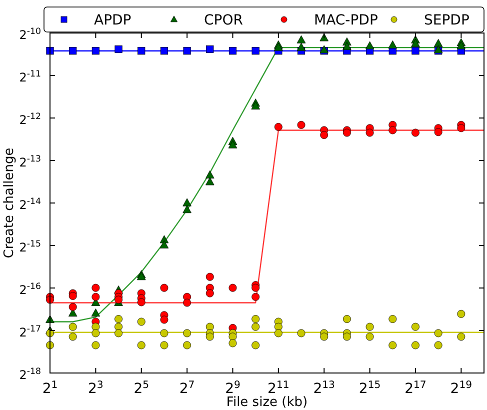 The height and width of the screenshot is (410, 487). Describe the element at coordinates (346, 20) in the screenshot. I see `legend-label: MAC-PDP` at that location.